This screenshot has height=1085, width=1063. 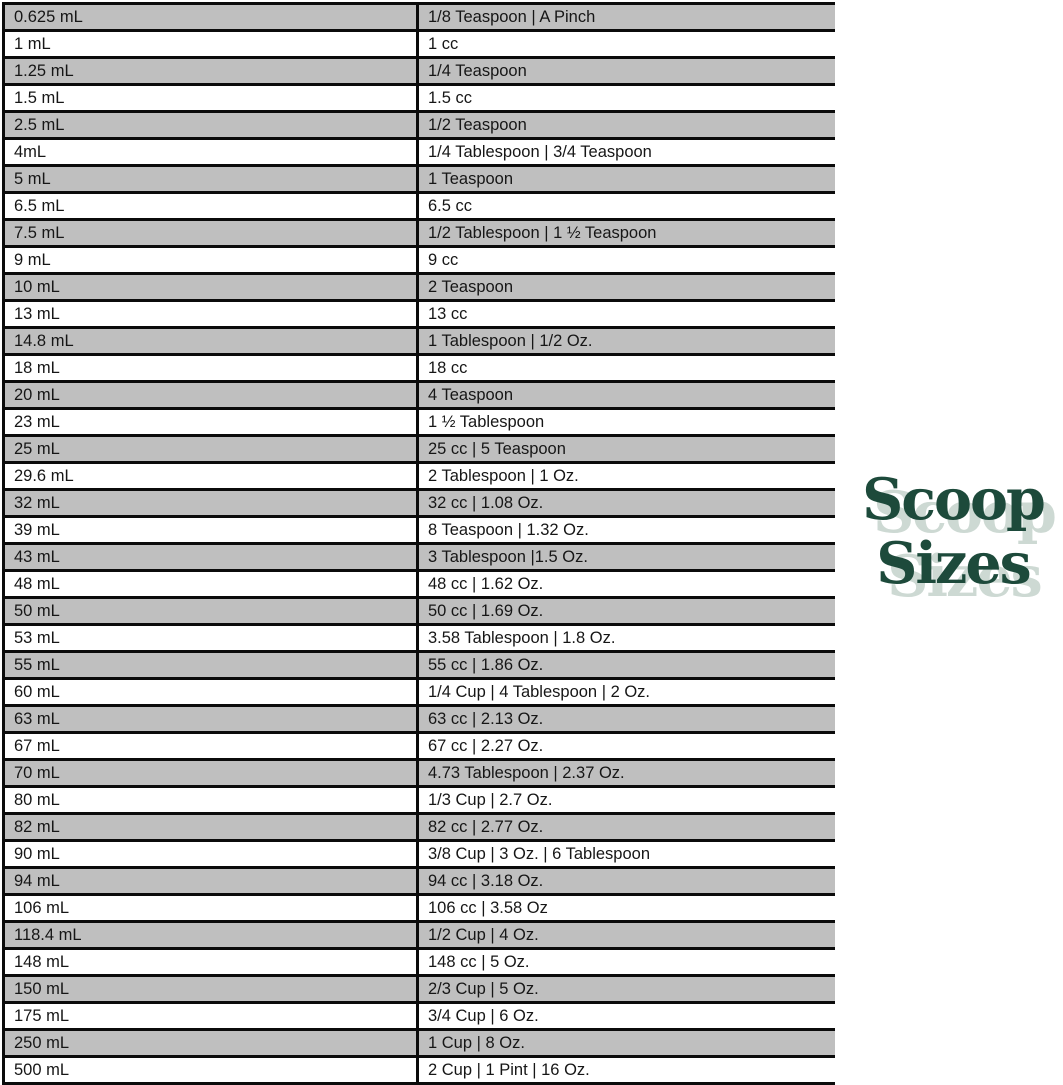 What do you see at coordinates (210, 71) in the screenshot?
I see `ml-cell: 1.25 mL` at bounding box center [210, 71].